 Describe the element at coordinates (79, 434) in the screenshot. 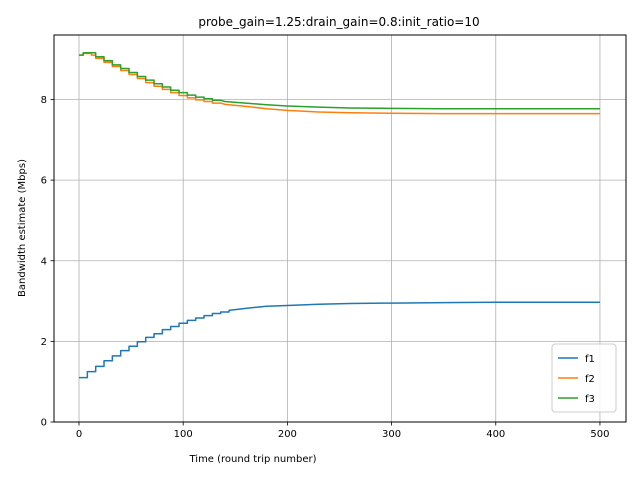

I see `x-tick-label: 0` at that location.